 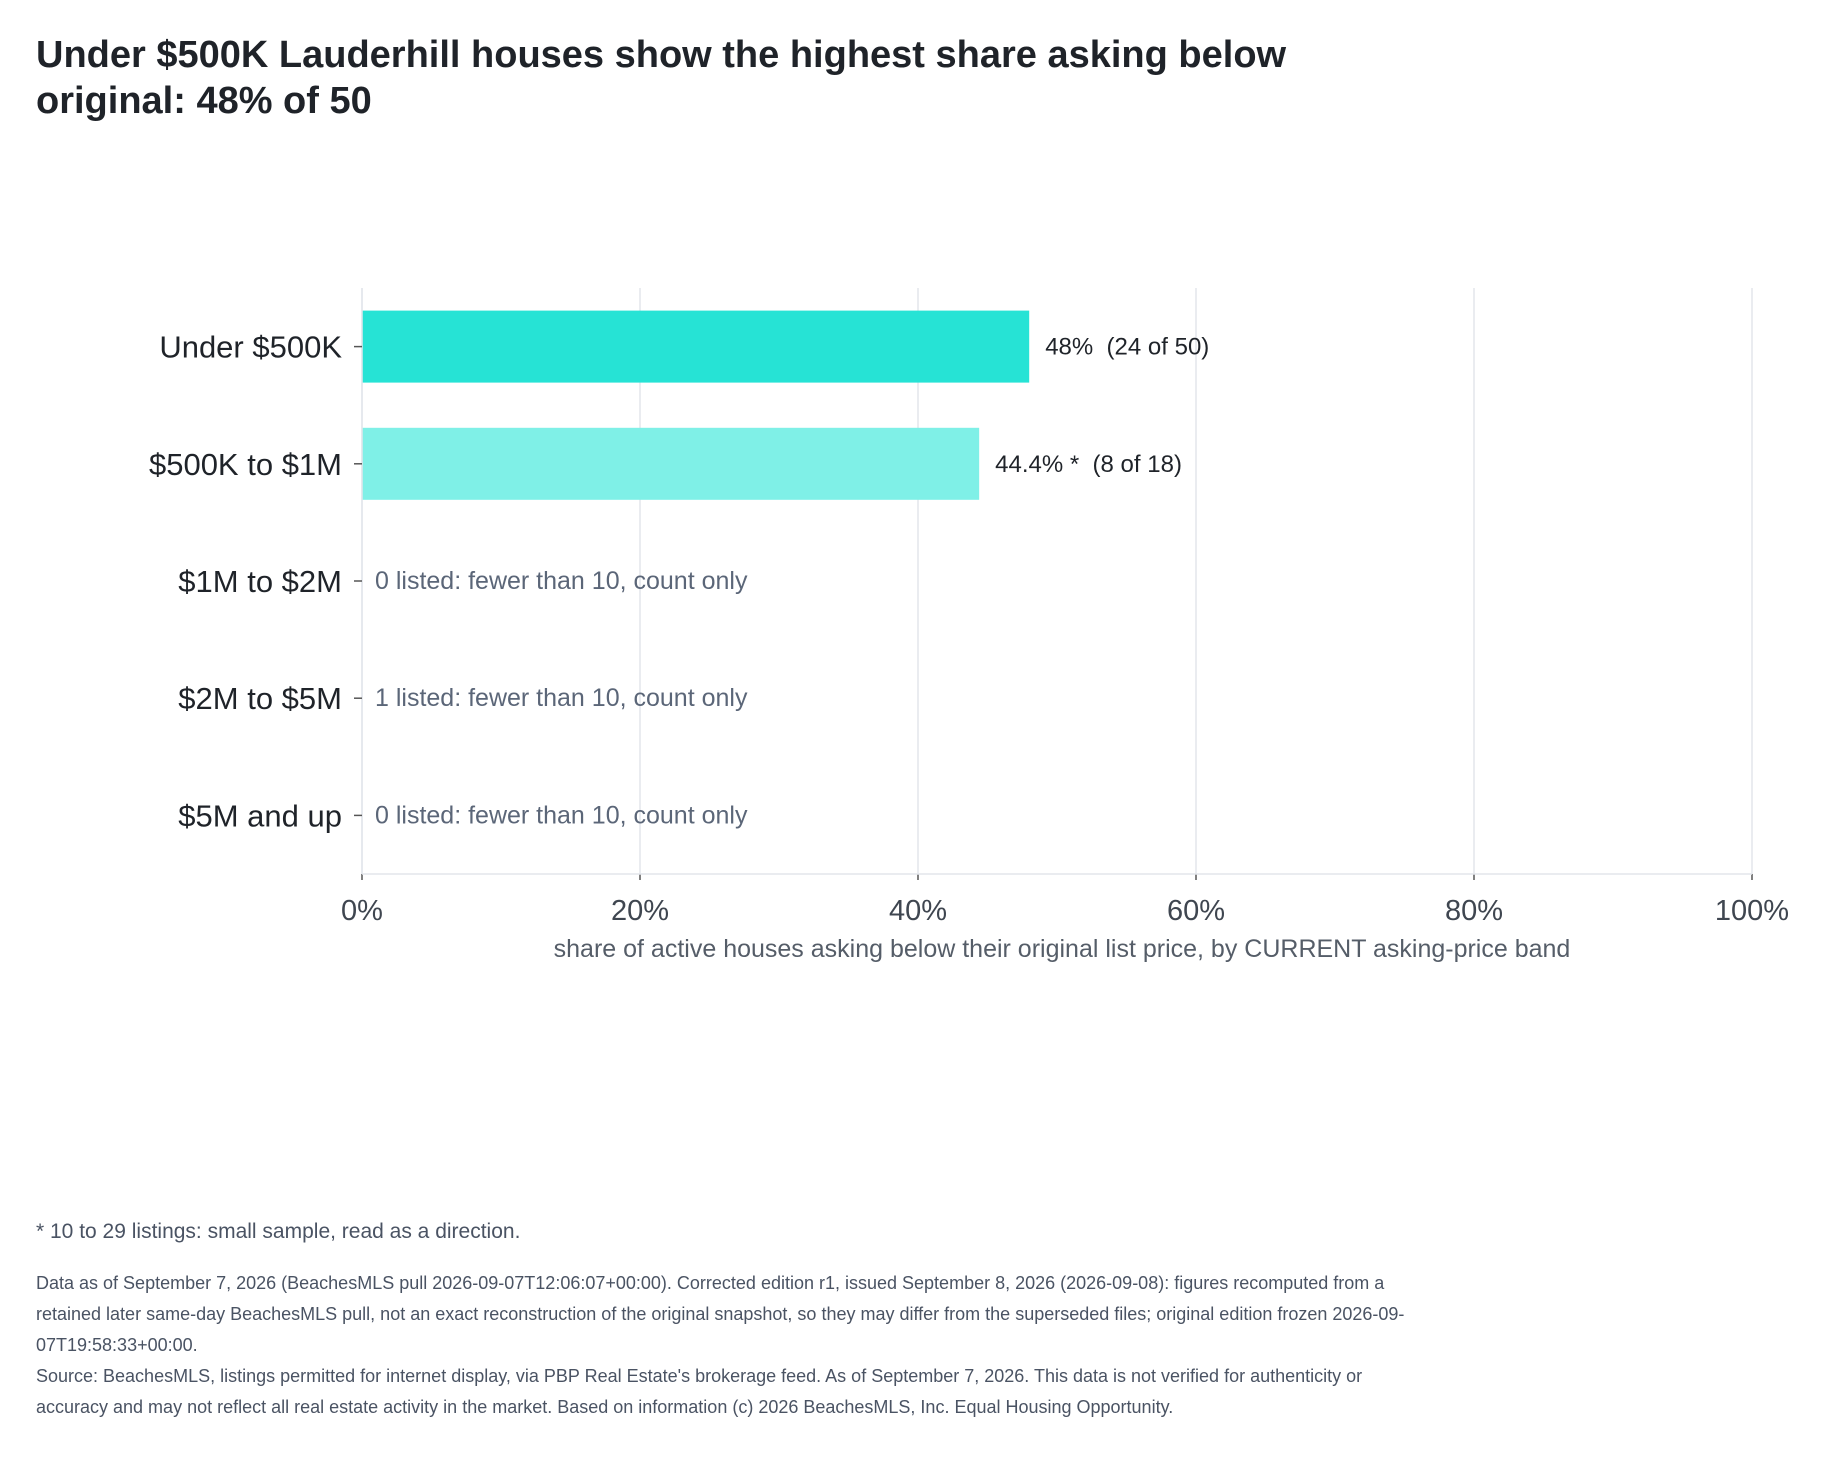 I want to click on x-tick-label: 60%, so click(x=1196, y=911).